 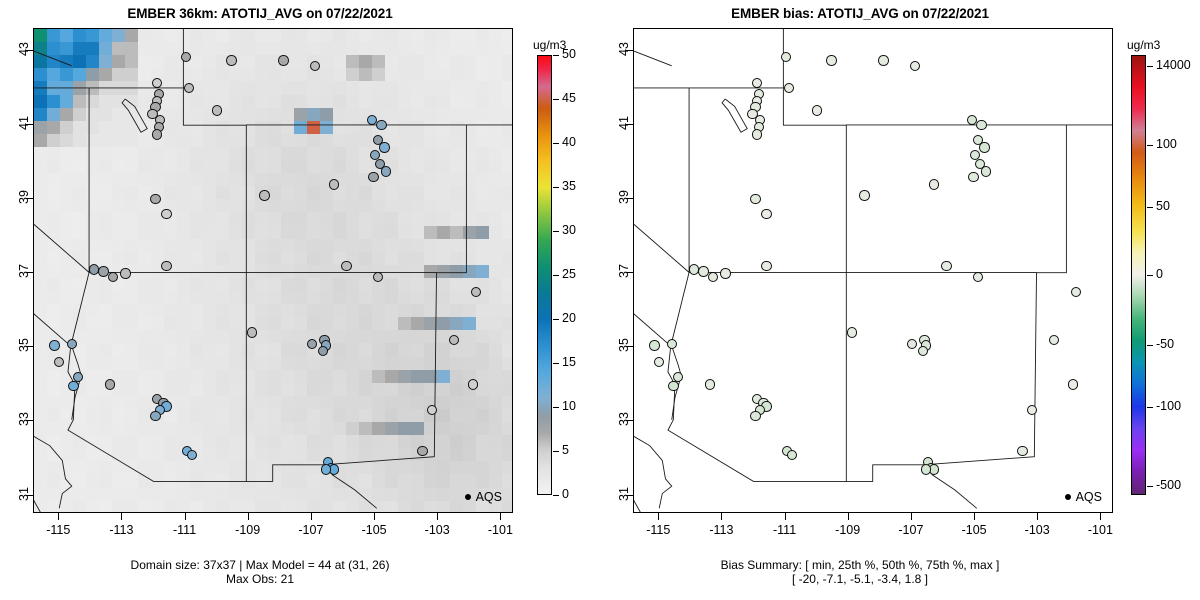 I want to click on model-colorbar, so click(x=544, y=275).